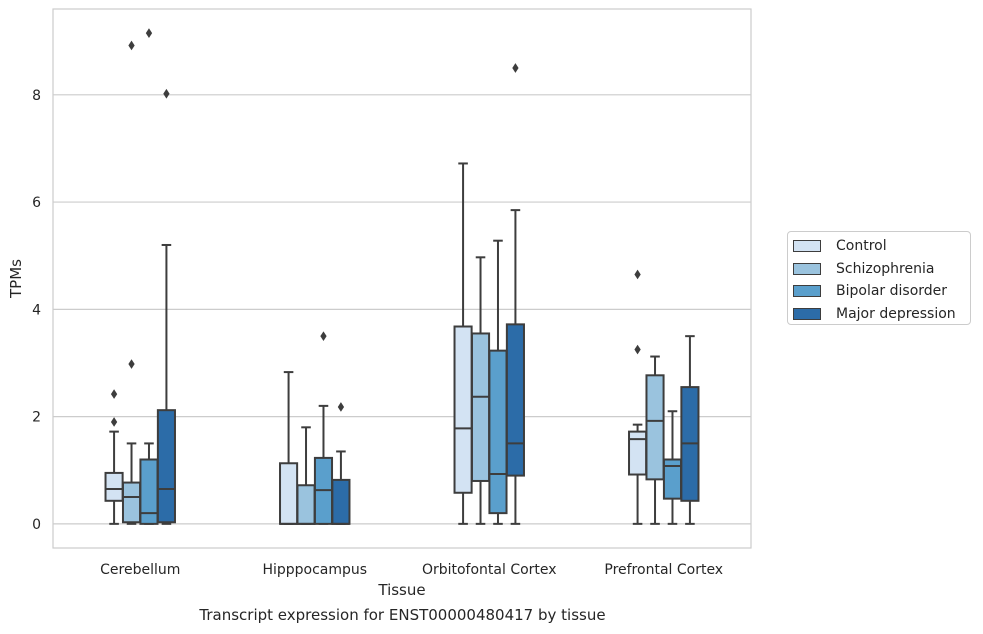 This screenshot has height=634, width=983. I want to click on y-tick-labels: 0 2 4 6 8, so click(36, 310).